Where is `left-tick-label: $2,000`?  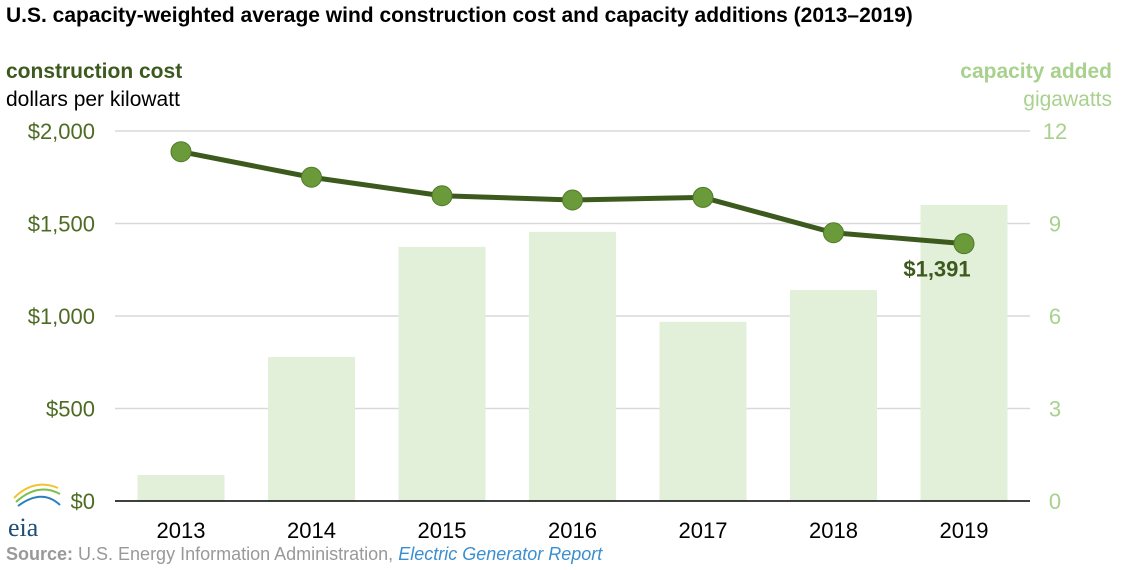 left-tick-label: $2,000 is located at coordinates (61, 131).